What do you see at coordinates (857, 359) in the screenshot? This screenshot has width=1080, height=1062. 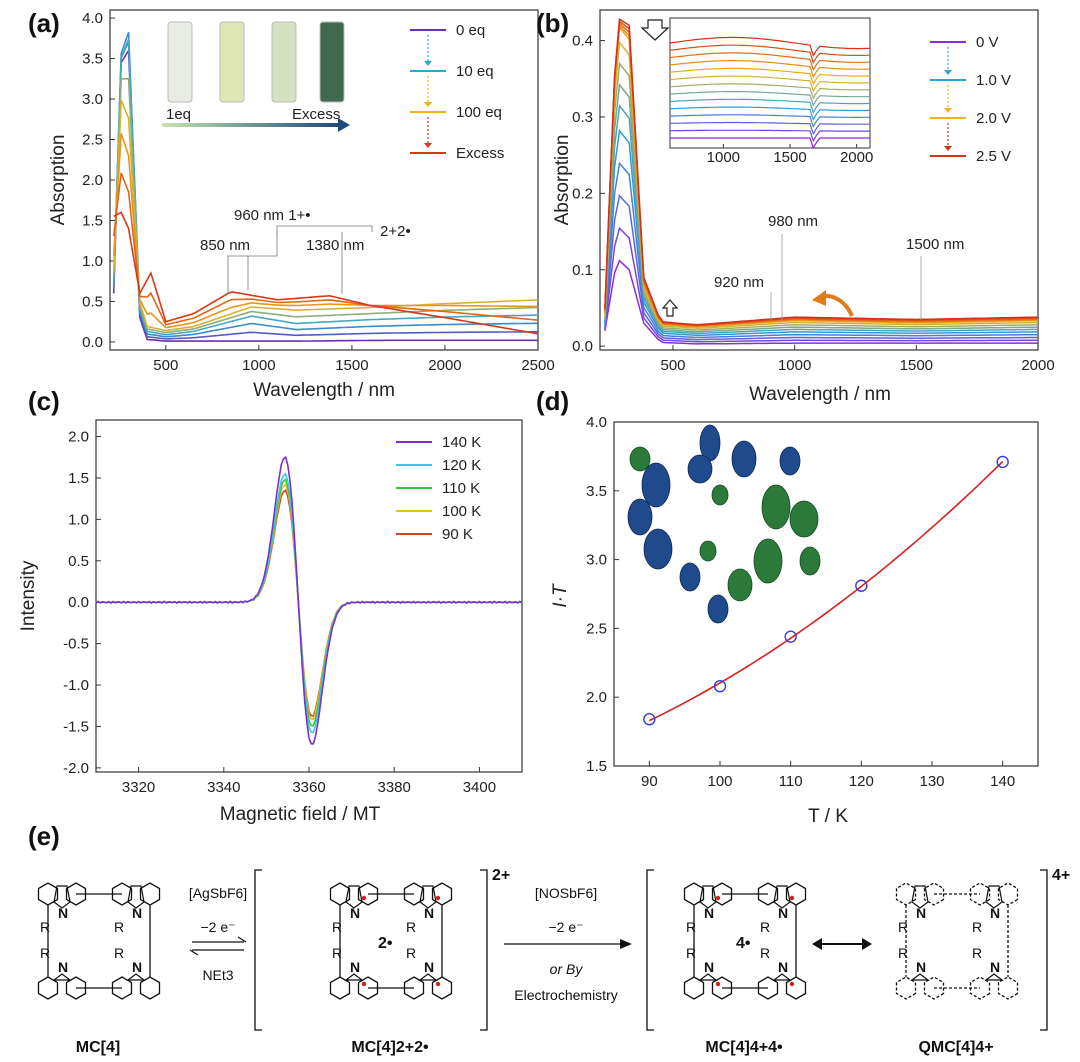 I see `panel-b-x-ticks: 500 1000 1500 2000` at bounding box center [857, 359].